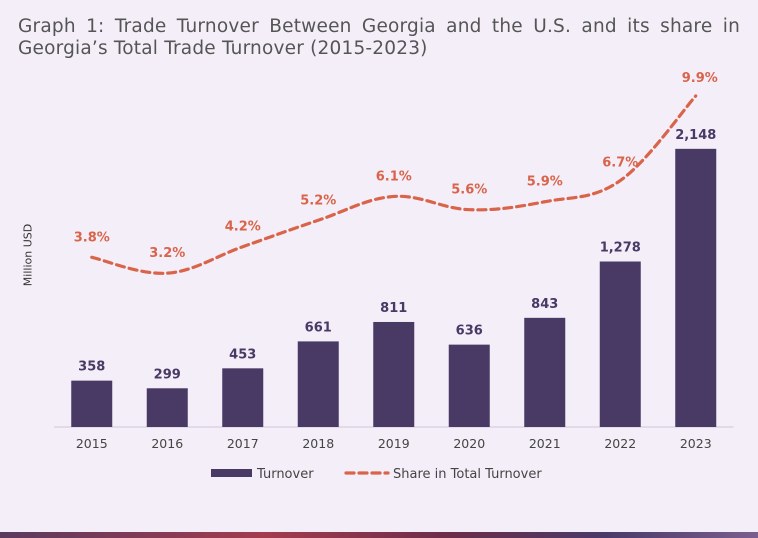 Image resolution: width=758 pixels, height=538 pixels. What do you see at coordinates (469, 385) in the screenshot?
I see `bar-turnover-2020` at bounding box center [469, 385].